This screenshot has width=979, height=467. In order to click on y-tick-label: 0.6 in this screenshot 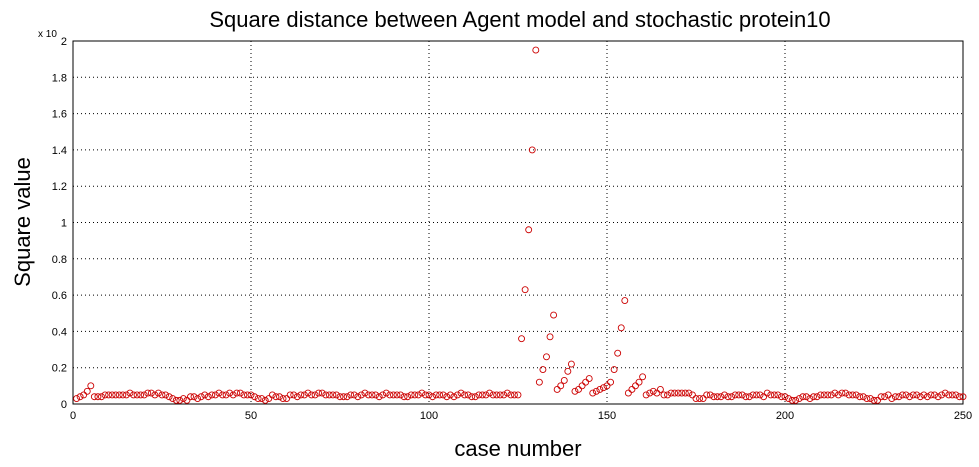, I will do `click(59, 296)`.